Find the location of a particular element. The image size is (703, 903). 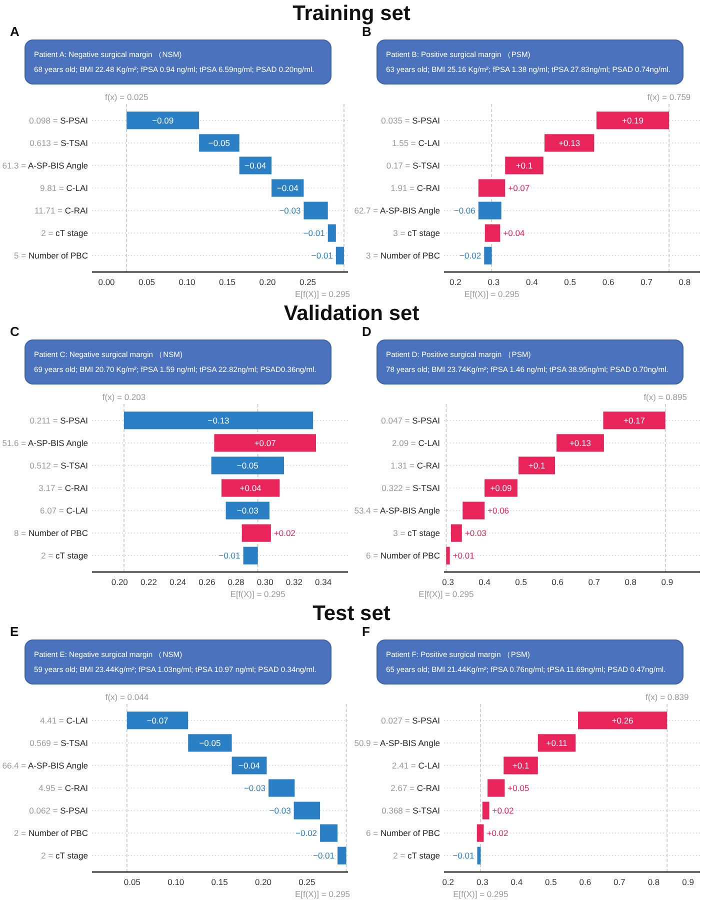

y-tick-label: 9.81 = C-LAI is located at coordinates (64, 187).